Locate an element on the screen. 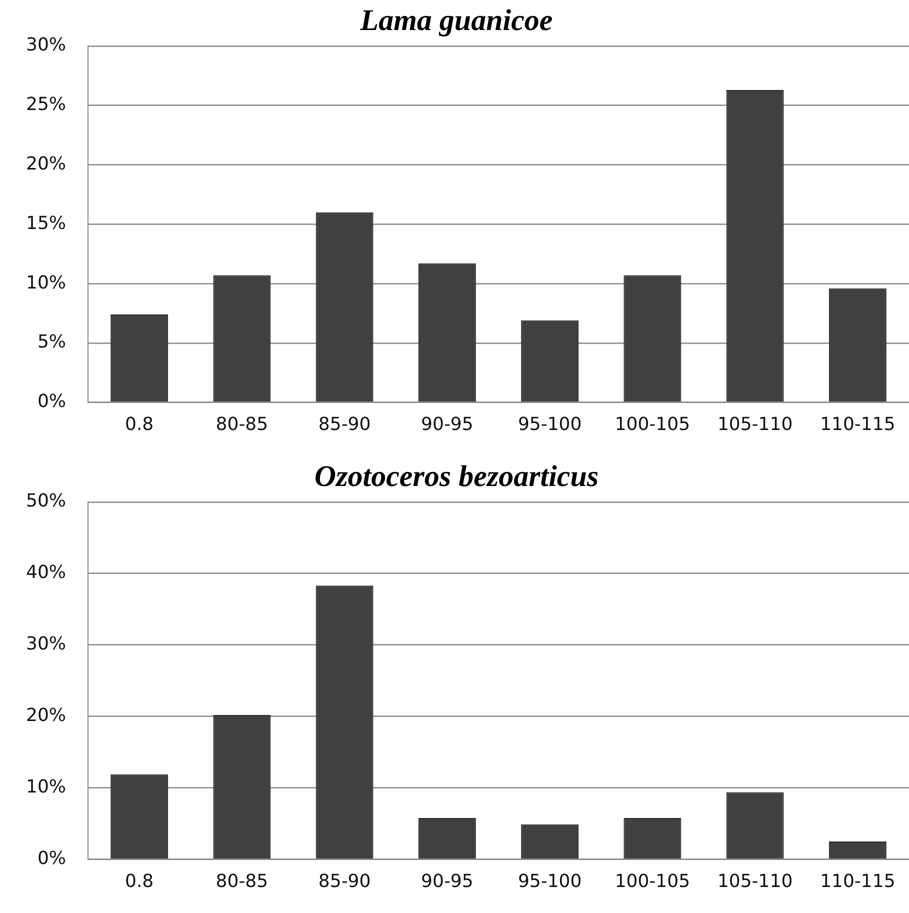 The image size is (909, 913). chart-title: Ozotoceros bezoarticus is located at coordinates (456, 476).